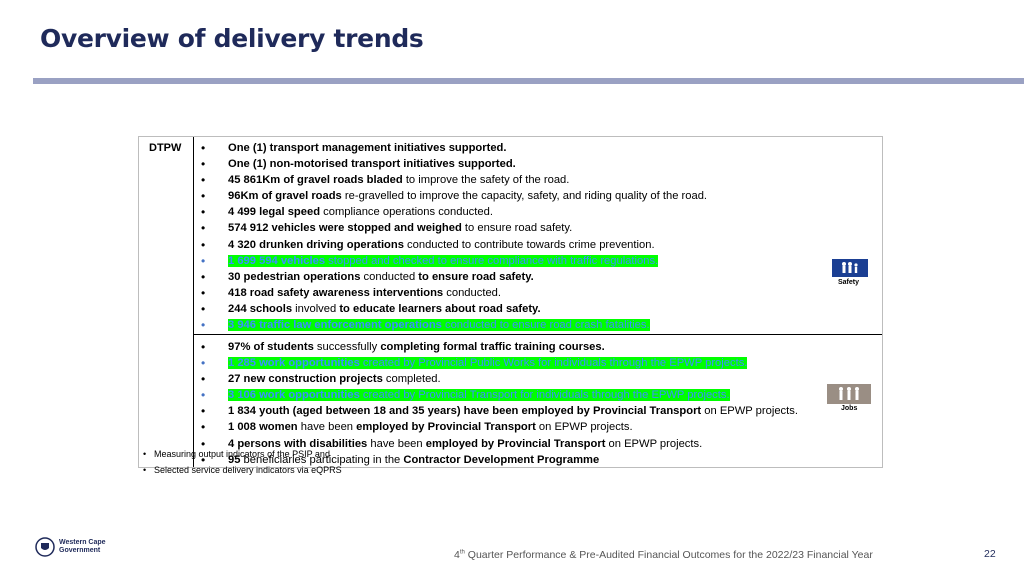 Image resolution: width=1024 pixels, height=575 pixels. What do you see at coordinates (849, 282) in the screenshot?
I see `safety-label: Safety` at bounding box center [849, 282].